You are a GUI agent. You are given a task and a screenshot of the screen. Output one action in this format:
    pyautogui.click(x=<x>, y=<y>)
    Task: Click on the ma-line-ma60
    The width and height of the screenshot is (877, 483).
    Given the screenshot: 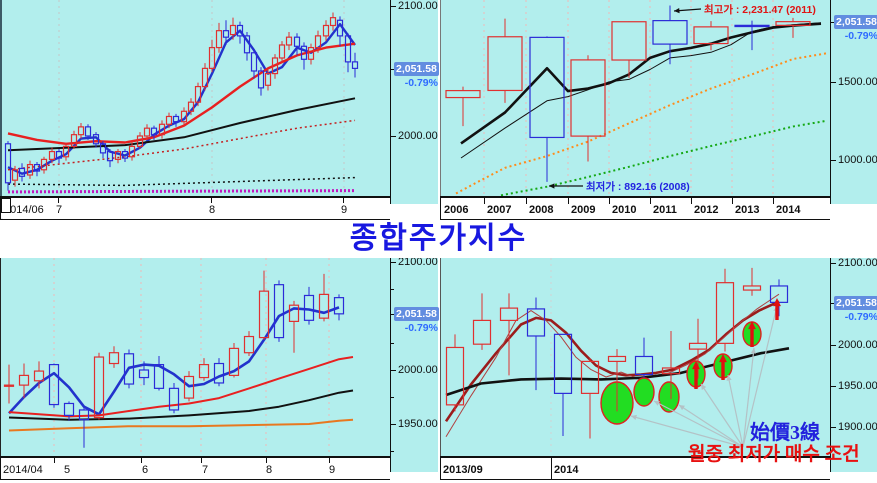 What is the action you would take?
    pyautogui.click(x=181, y=124)
    